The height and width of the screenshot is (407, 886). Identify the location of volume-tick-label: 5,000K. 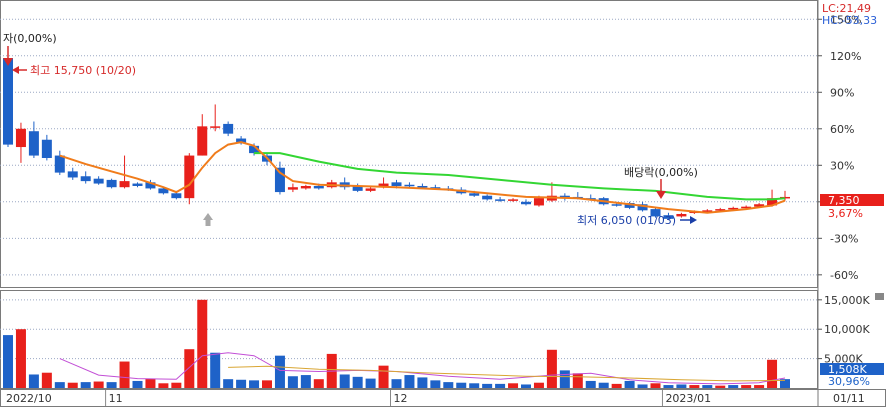
(843, 359).